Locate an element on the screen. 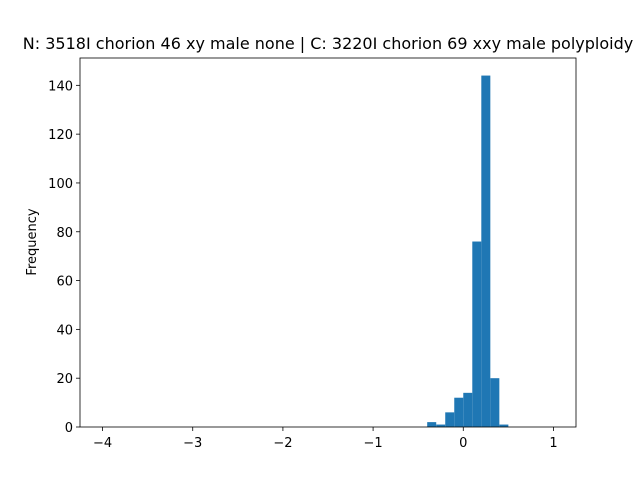  x-tick-label: −2 is located at coordinates (282, 443).